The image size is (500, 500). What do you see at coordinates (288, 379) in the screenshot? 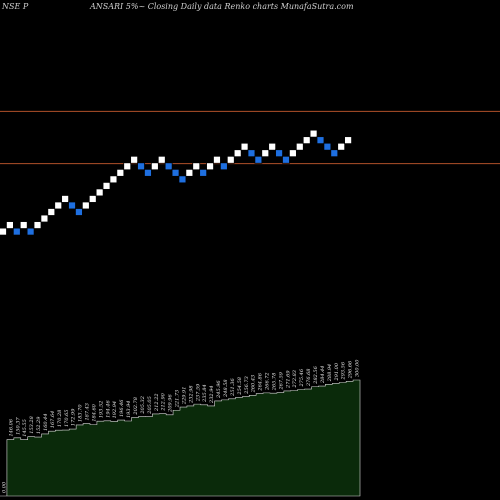
I see `volume-label: 271.69` at bounding box center [288, 379].